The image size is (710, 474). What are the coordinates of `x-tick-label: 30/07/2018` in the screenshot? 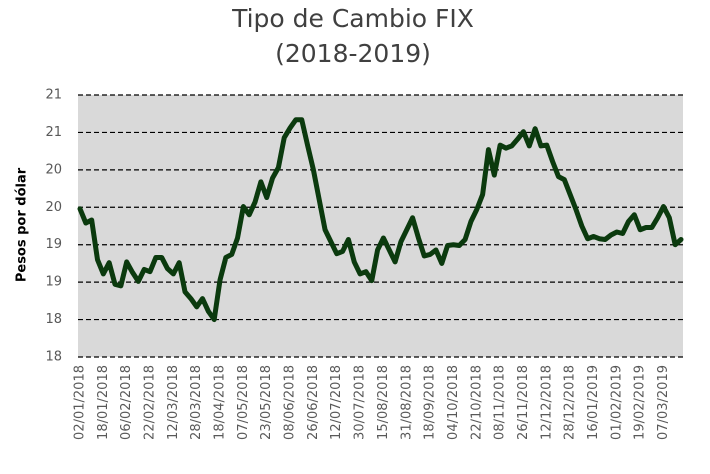 It's located at (360, 402).